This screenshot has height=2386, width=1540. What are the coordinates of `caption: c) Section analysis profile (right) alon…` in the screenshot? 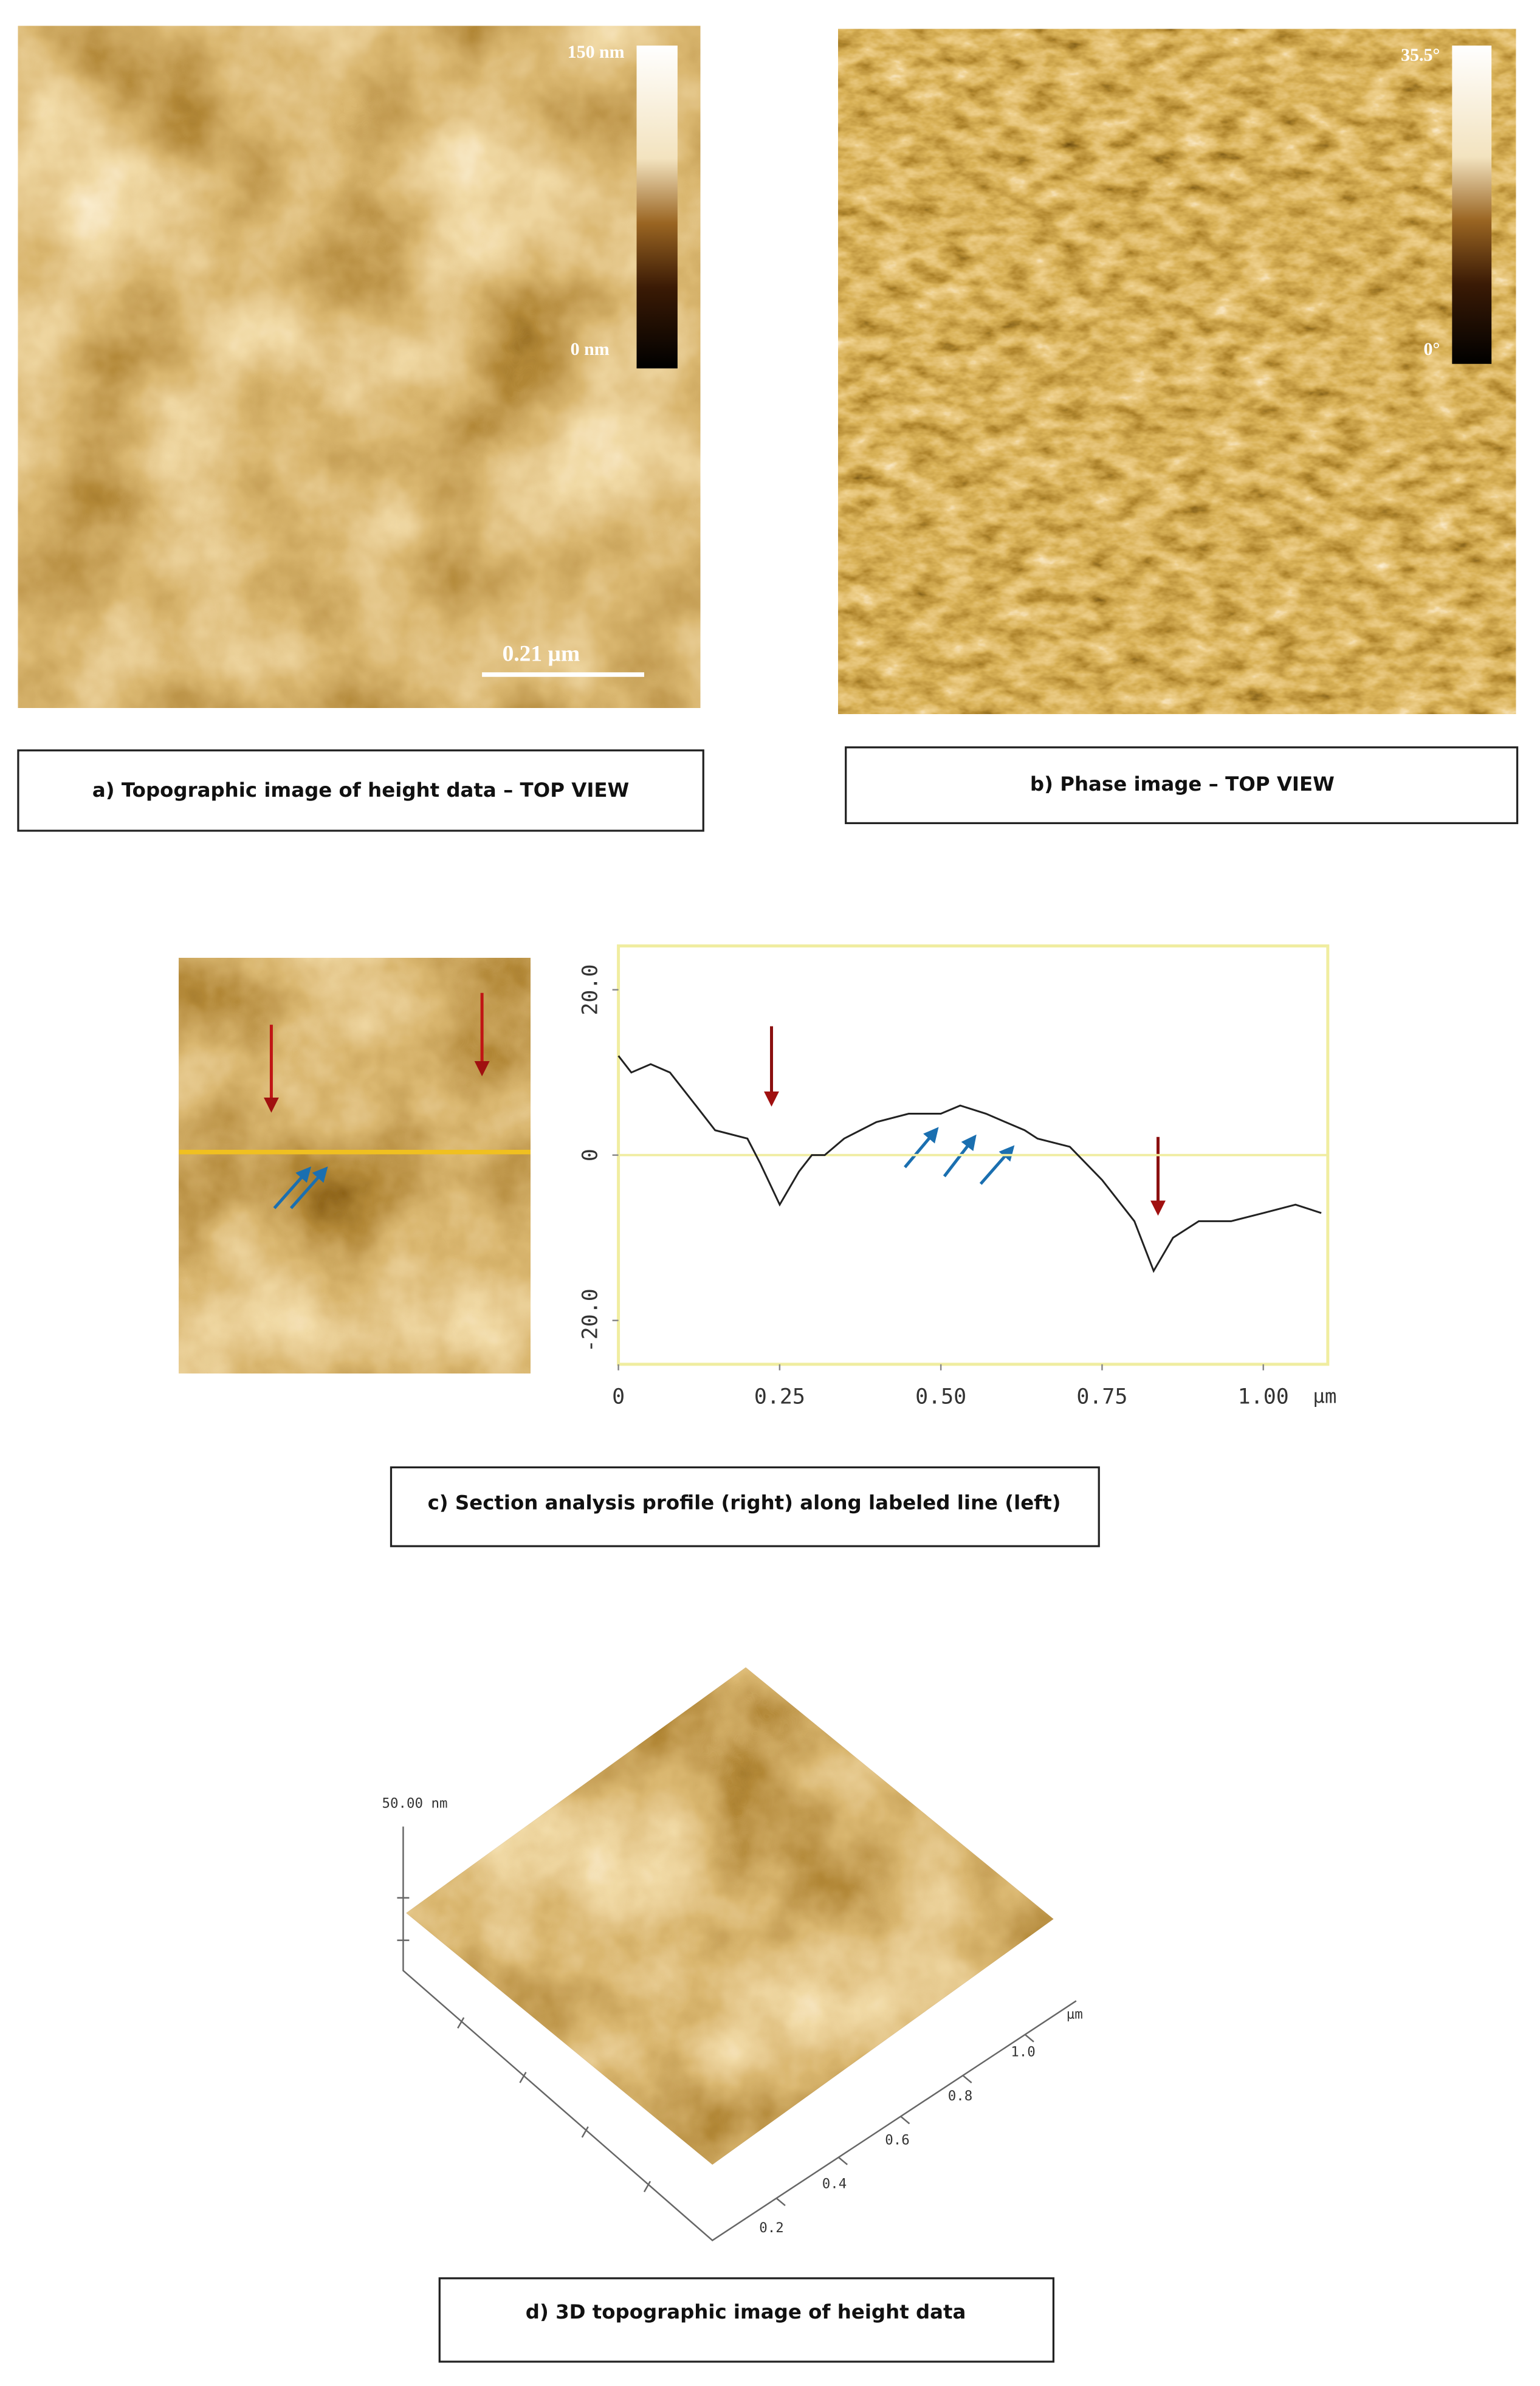 It's located at (744, 1502).